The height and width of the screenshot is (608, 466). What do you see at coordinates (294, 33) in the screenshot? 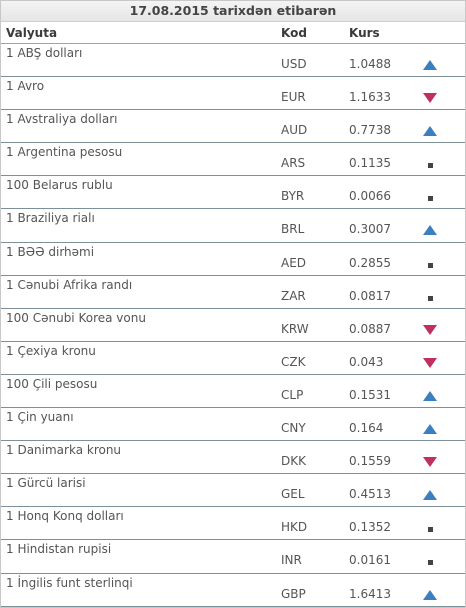
I see `column-header-code: Kod` at bounding box center [294, 33].